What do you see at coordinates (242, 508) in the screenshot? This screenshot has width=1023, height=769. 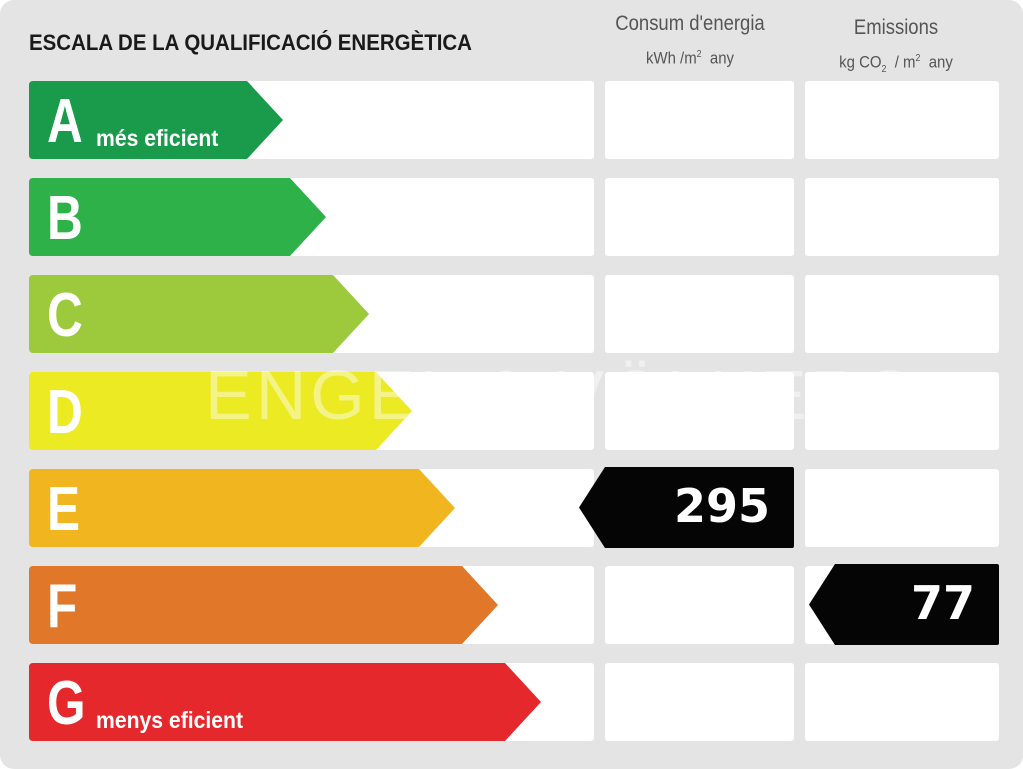 I see `rating-arrow-e` at bounding box center [242, 508].